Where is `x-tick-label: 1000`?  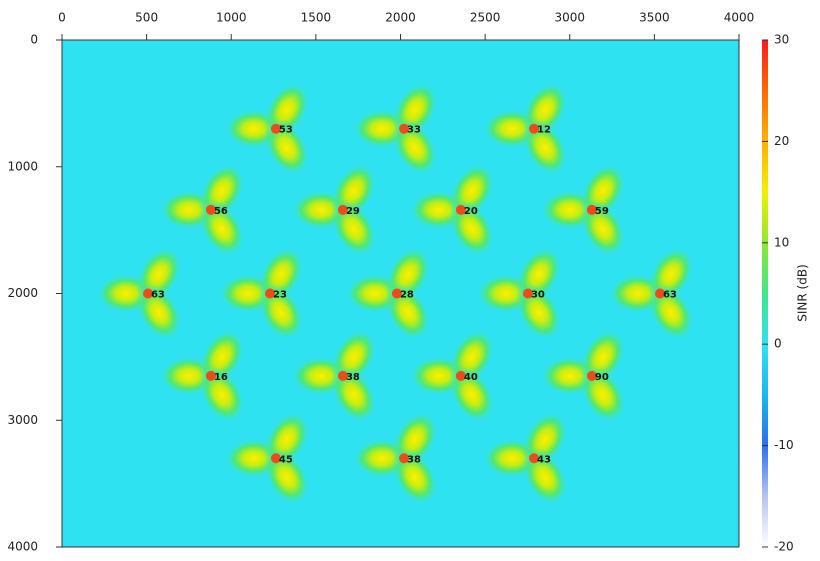
x-tick-label: 1000 is located at coordinates (231, 18).